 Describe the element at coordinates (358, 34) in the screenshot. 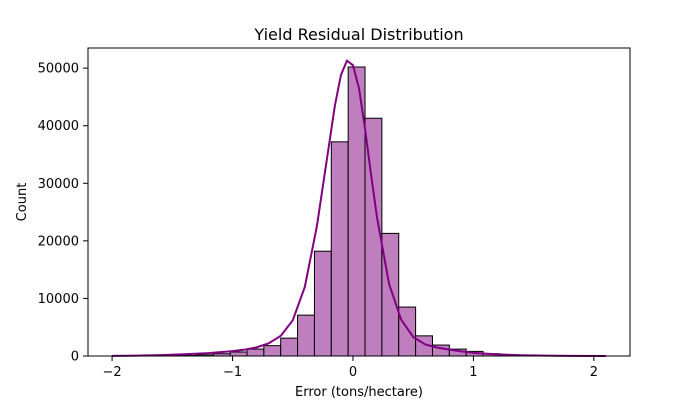

I see `chart-title: Yield Residual Distribution` at that location.